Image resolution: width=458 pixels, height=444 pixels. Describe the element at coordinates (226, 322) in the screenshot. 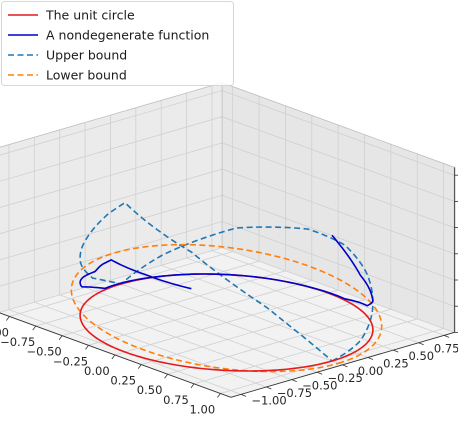

I see `series-unit-circle` at that location.